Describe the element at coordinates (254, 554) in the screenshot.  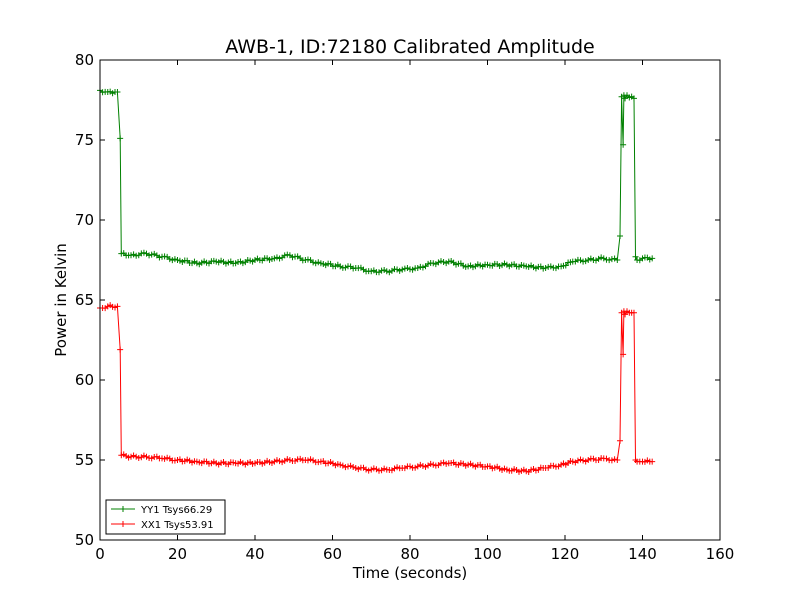
I see `x-tick-label: 40` at that location.